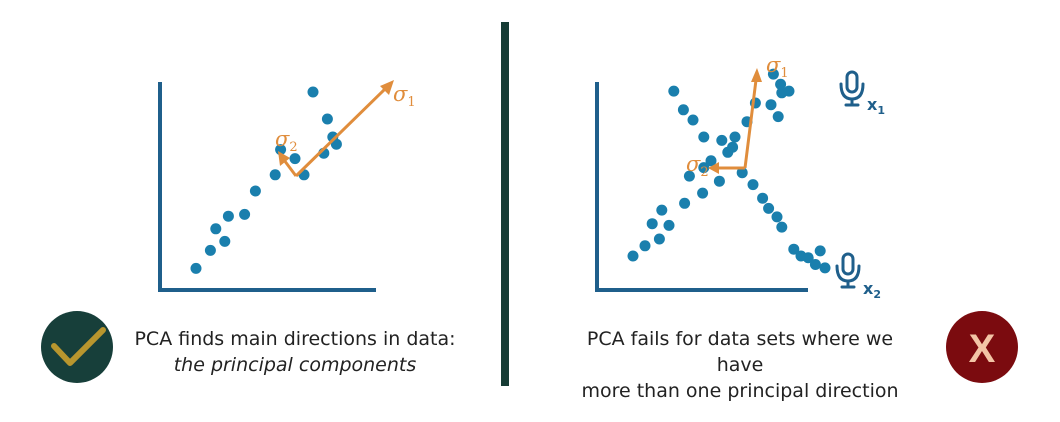  I want to click on left-caption-line2: the principal components, so click(295, 365).